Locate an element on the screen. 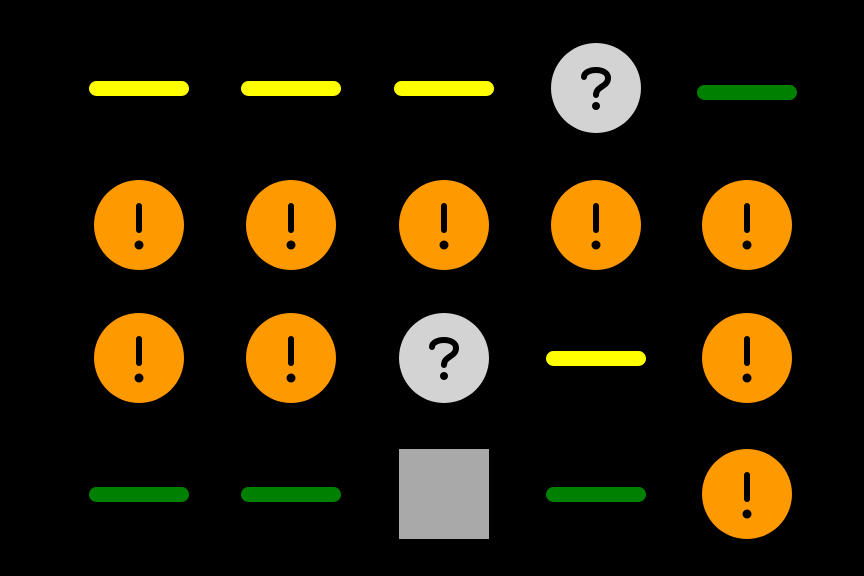  grey-square-tile is located at coordinates (444, 494).